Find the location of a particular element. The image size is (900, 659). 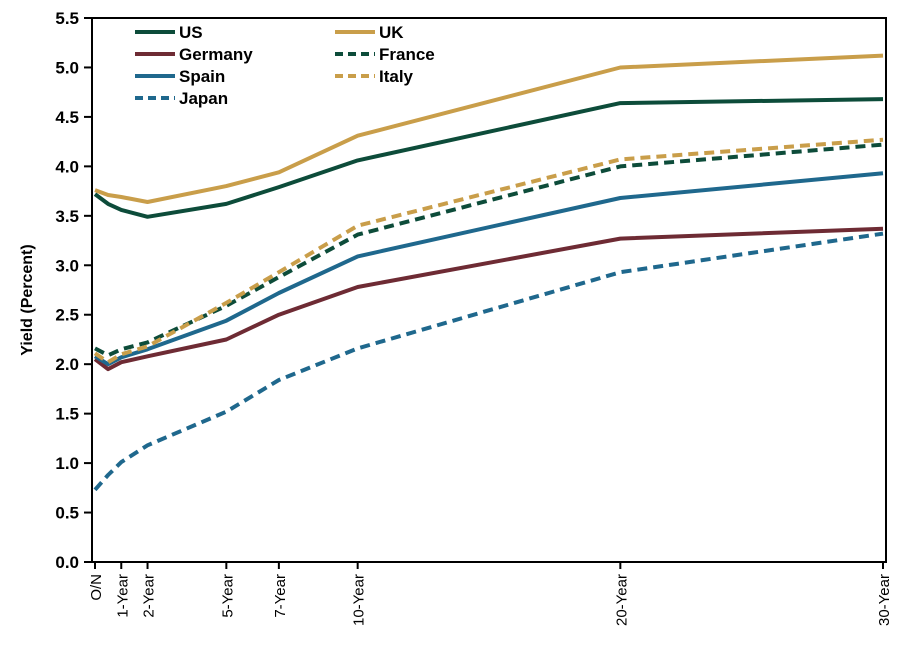

legend-label-germany: Germany is located at coordinates (216, 54).